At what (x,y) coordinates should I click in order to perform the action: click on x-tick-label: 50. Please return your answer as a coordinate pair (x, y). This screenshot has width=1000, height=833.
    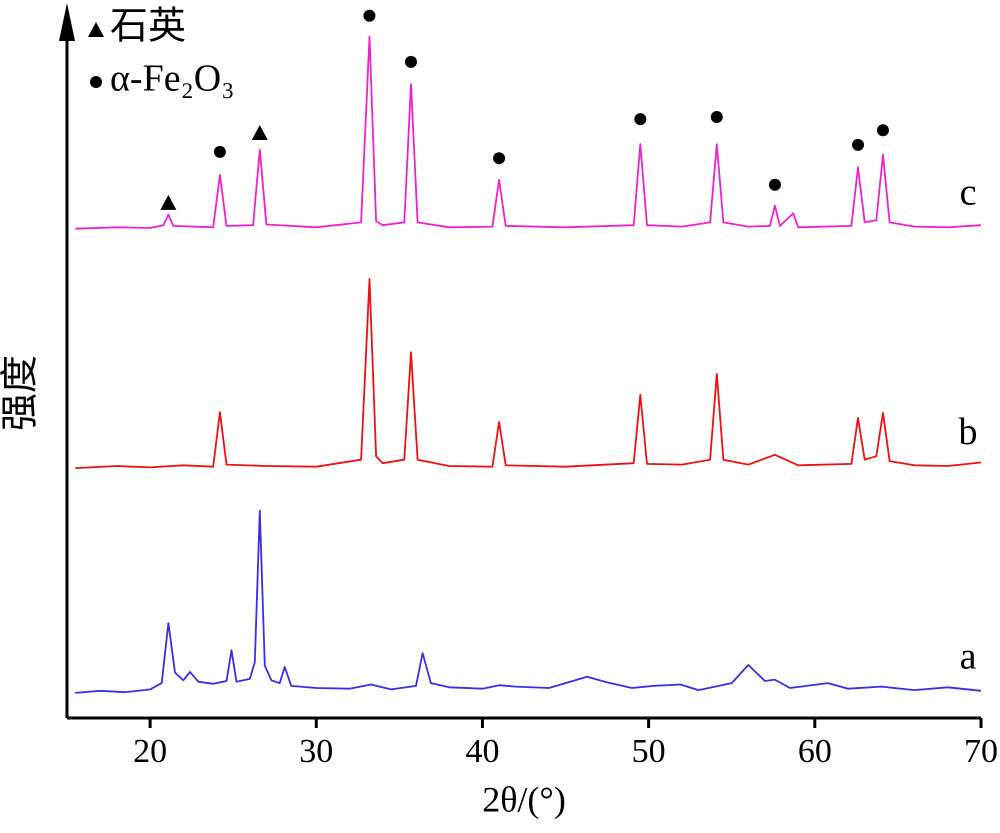
    Looking at the image, I should click on (649, 751).